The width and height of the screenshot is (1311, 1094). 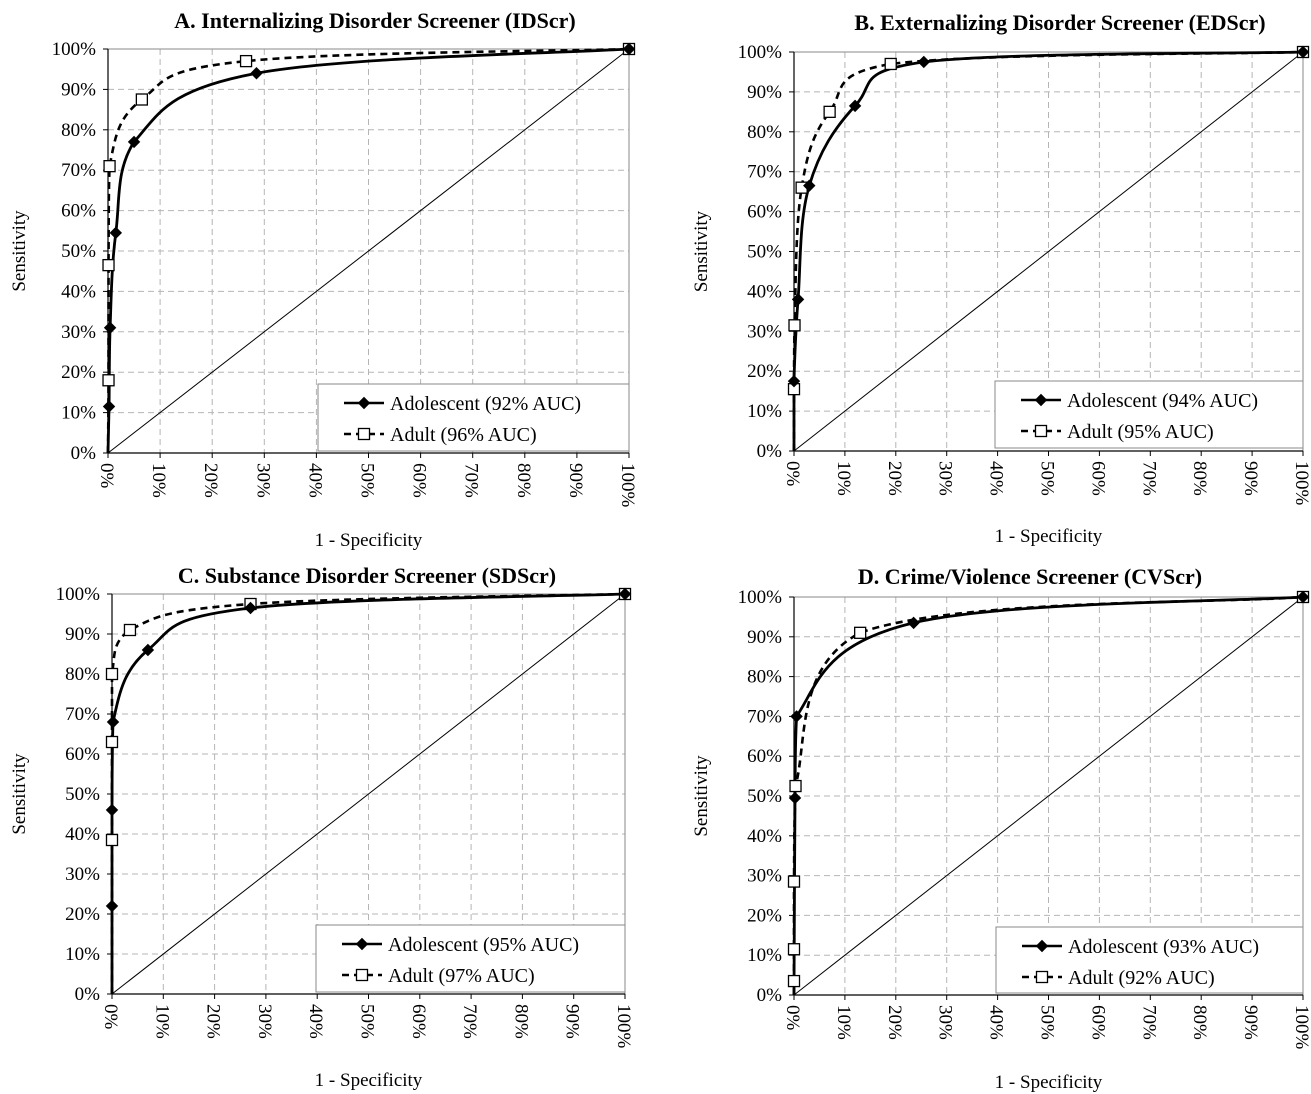 What do you see at coordinates (367, 575) in the screenshot?
I see `chart-title: C. Substance Disorder Screener (SDScr)` at bounding box center [367, 575].